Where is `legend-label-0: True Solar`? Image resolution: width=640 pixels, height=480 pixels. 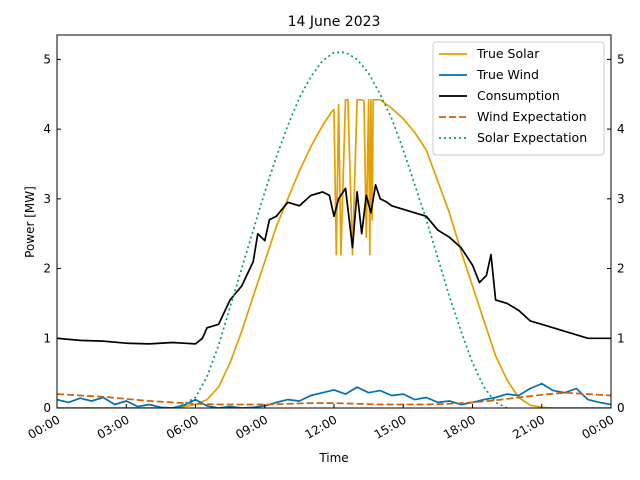 legend-label-0: True Solar is located at coordinates (508, 53).